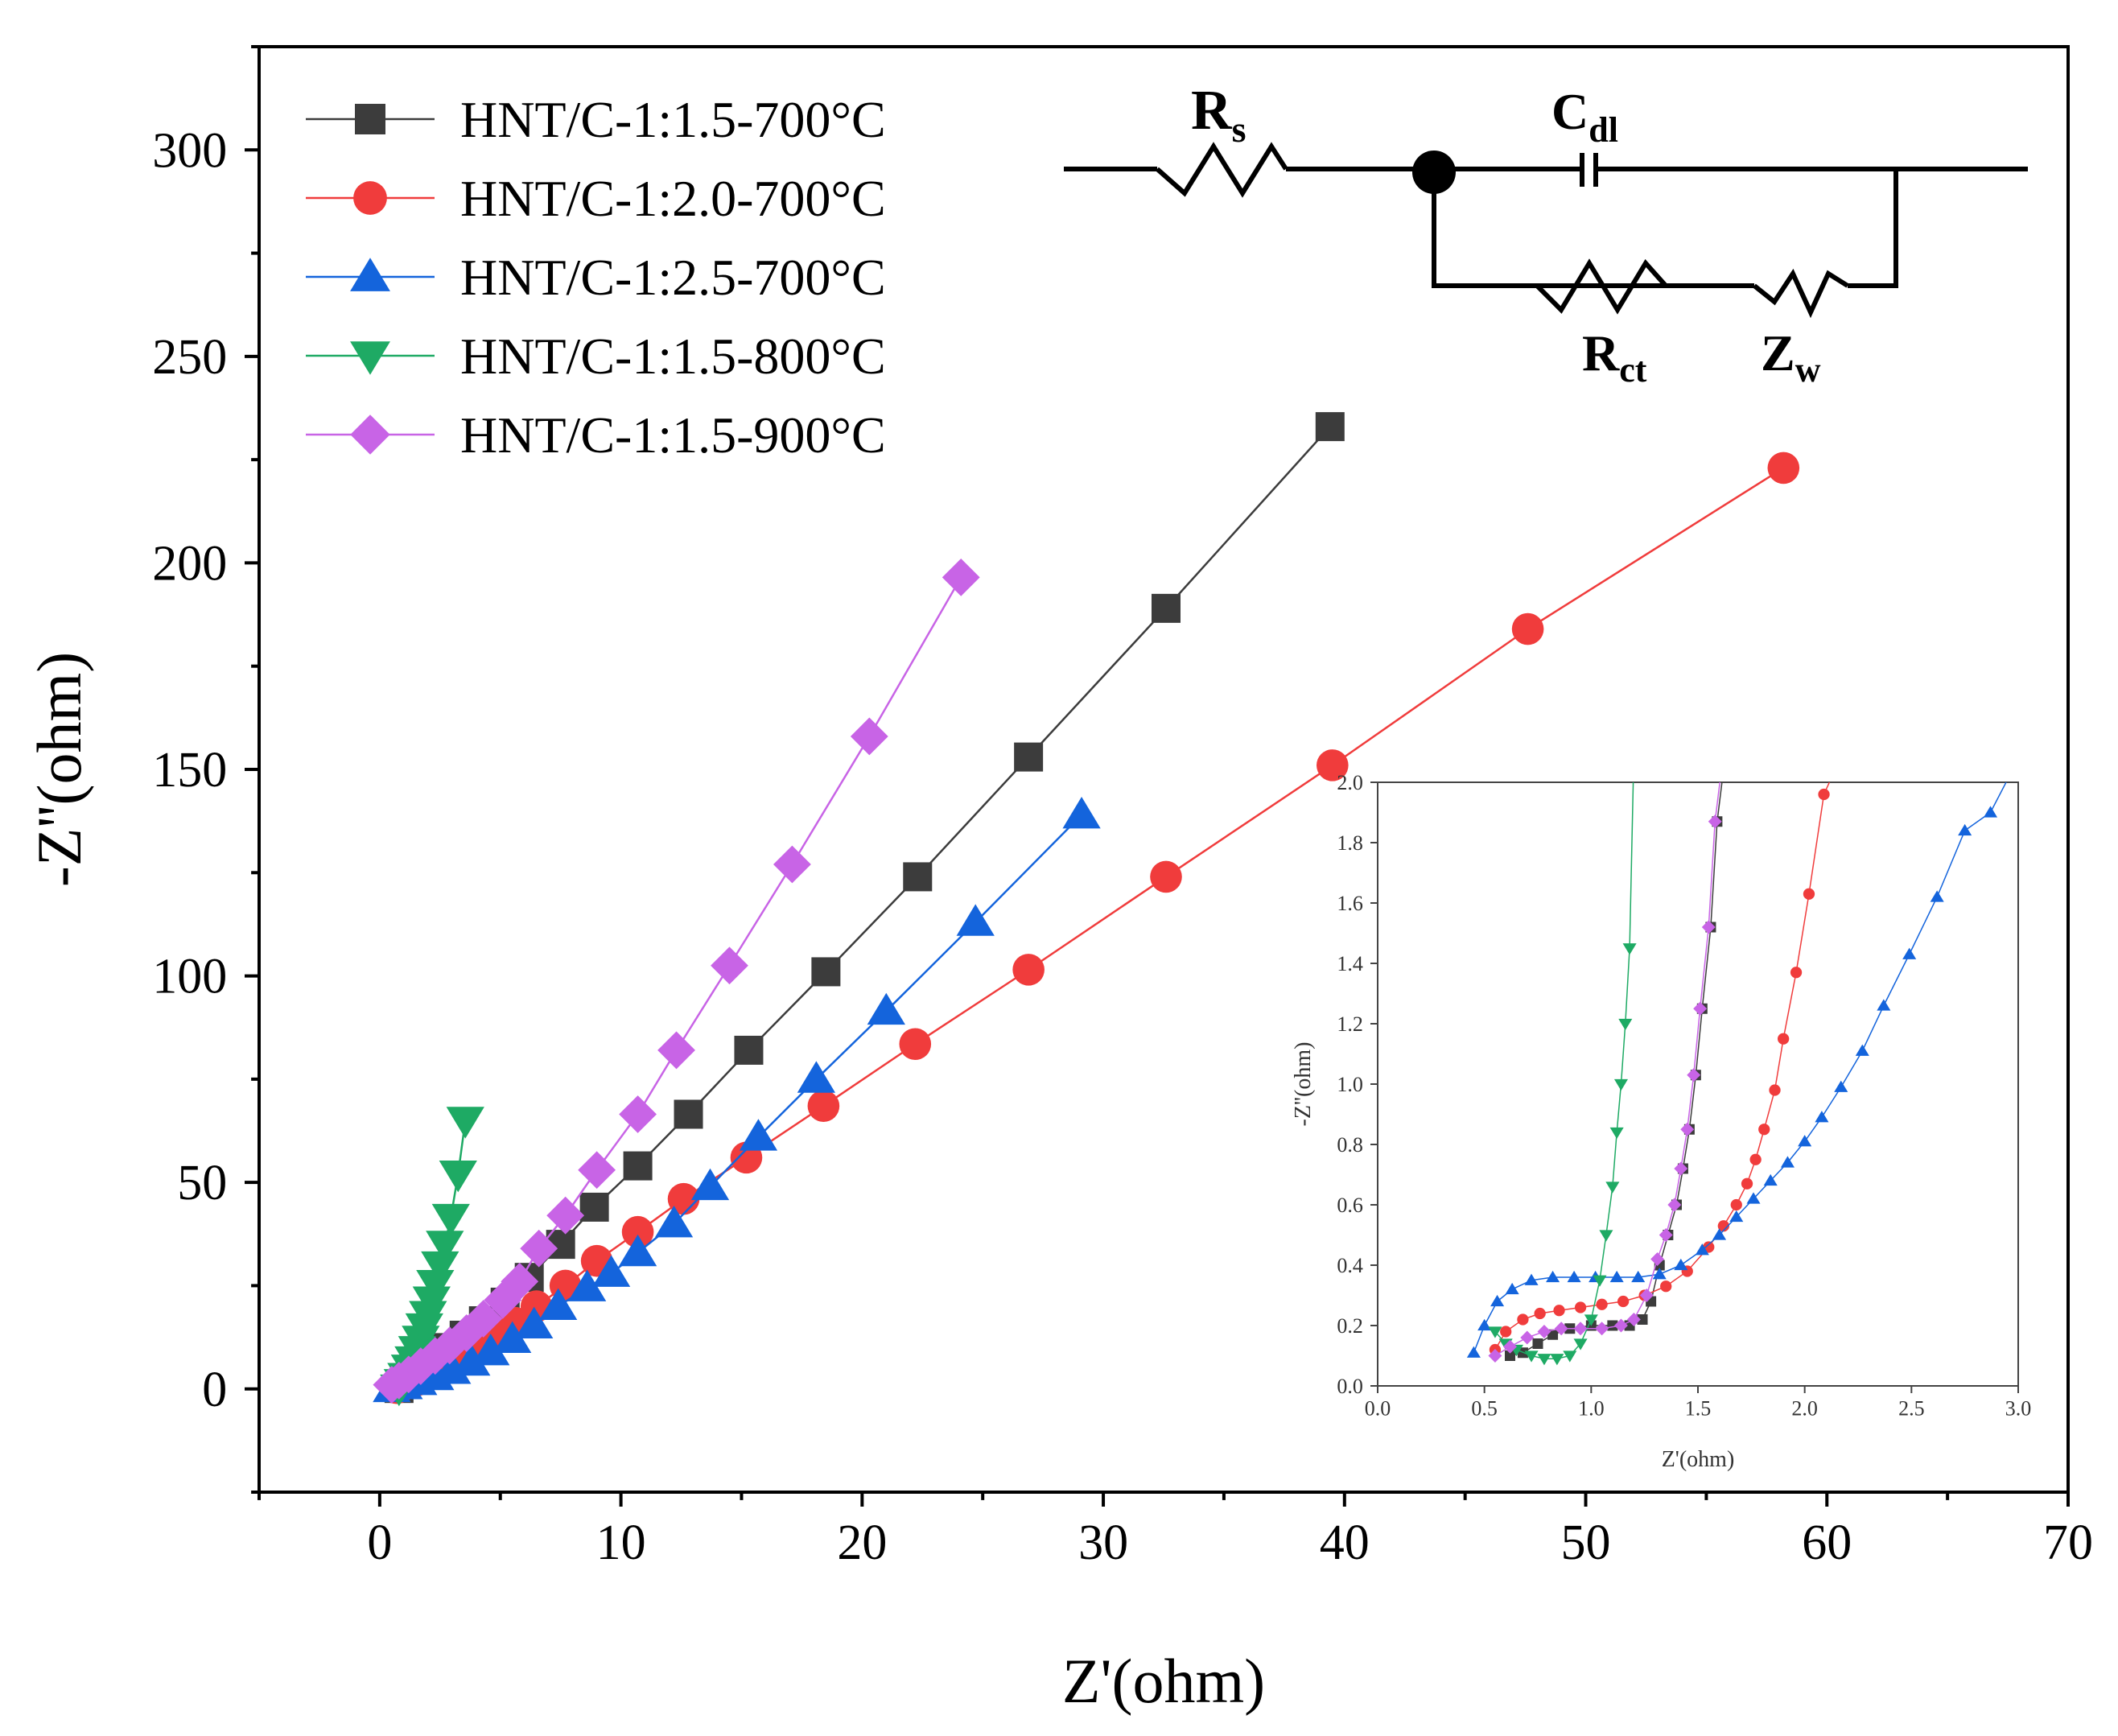 The image size is (2118, 1736). What do you see at coordinates (1827, 1542) in the screenshot?
I see `x-tick-label: 60` at bounding box center [1827, 1542].